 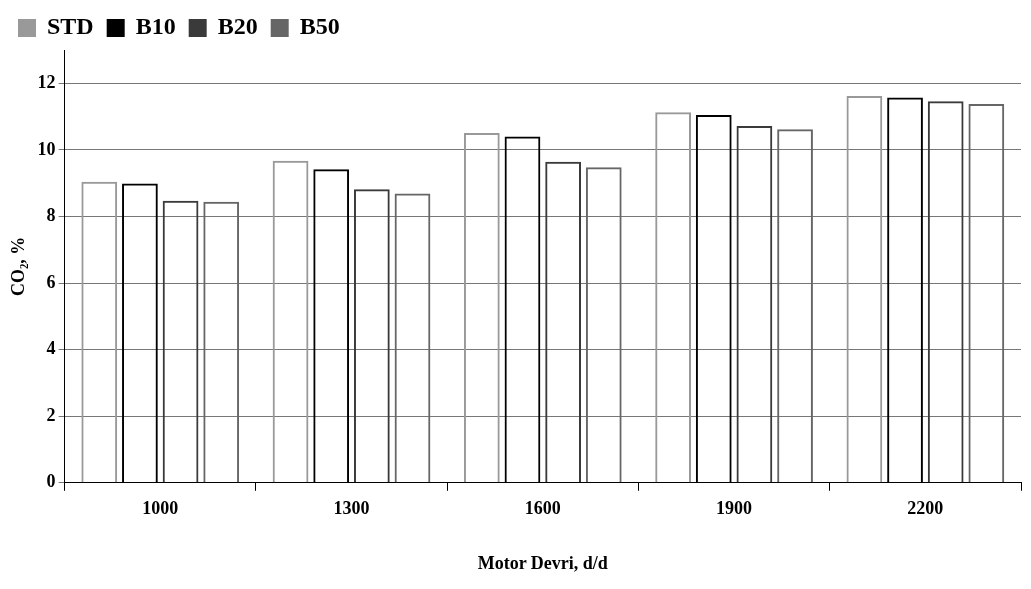 I want to click on x-axis-title: Motor Devri, d/d, so click(x=542, y=562).